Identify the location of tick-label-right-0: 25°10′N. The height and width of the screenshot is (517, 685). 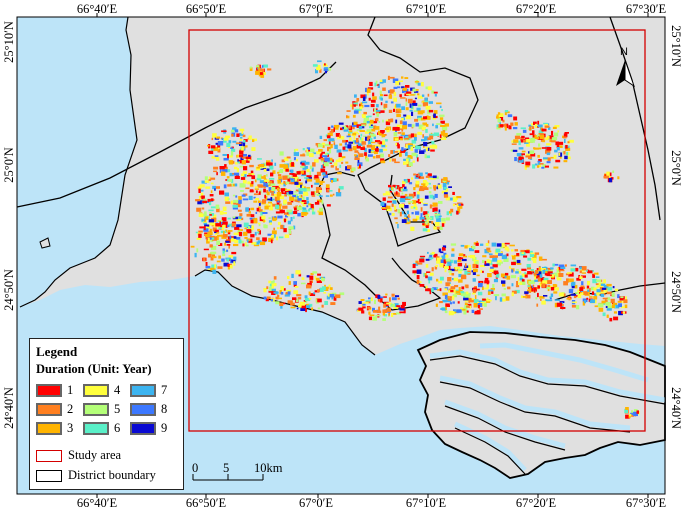
(676, 46).